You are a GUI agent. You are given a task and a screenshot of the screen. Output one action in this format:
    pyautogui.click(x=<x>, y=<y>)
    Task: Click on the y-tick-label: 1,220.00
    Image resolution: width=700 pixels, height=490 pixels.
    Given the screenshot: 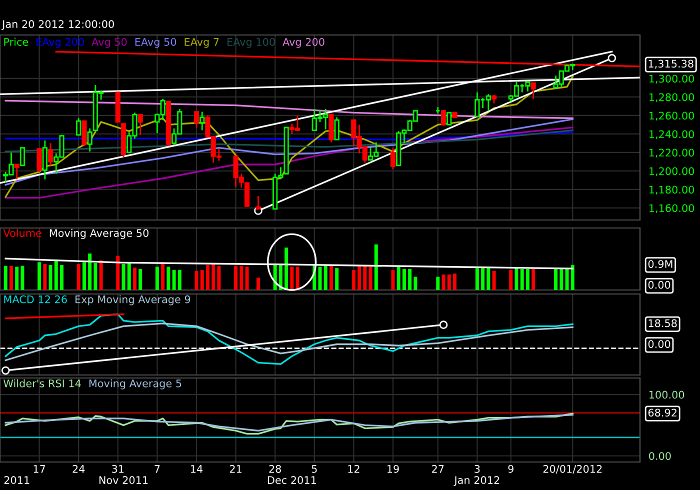 What is the action you would take?
    pyautogui.click(x=671, y=153)
    